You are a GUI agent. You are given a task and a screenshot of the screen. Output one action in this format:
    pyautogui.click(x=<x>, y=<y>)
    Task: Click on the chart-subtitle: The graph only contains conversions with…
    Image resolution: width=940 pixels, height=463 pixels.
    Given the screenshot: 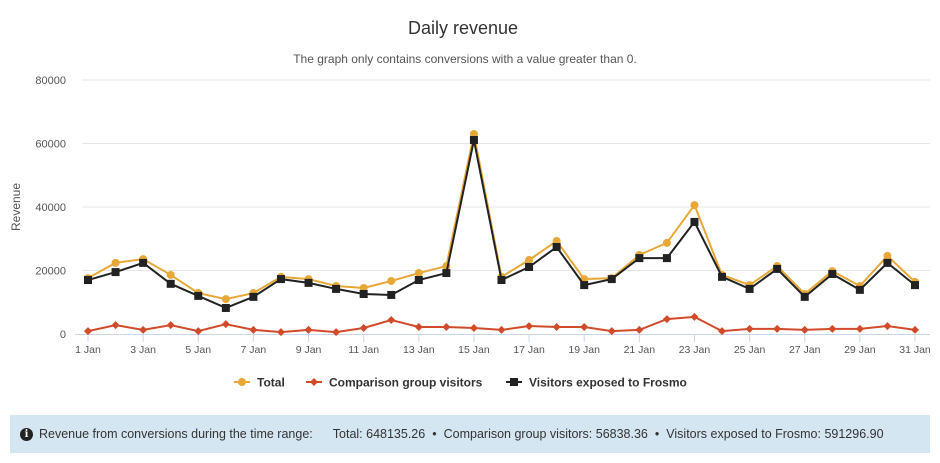 What is the action you would take?
    pyautogui.click(x=465, y=59)
    